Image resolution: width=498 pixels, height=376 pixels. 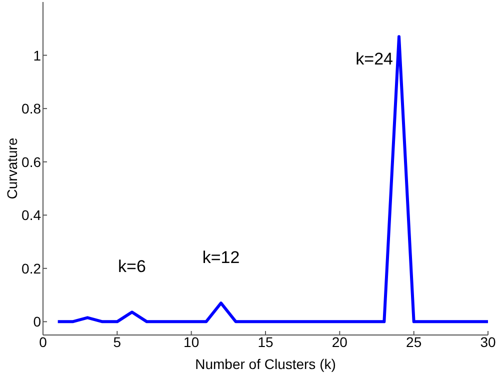 What do you see at coordinates (265, 364) in the screenshot?
I see `x-axis-title: Number of Clusters (k)` at bounding box center [265, 364].